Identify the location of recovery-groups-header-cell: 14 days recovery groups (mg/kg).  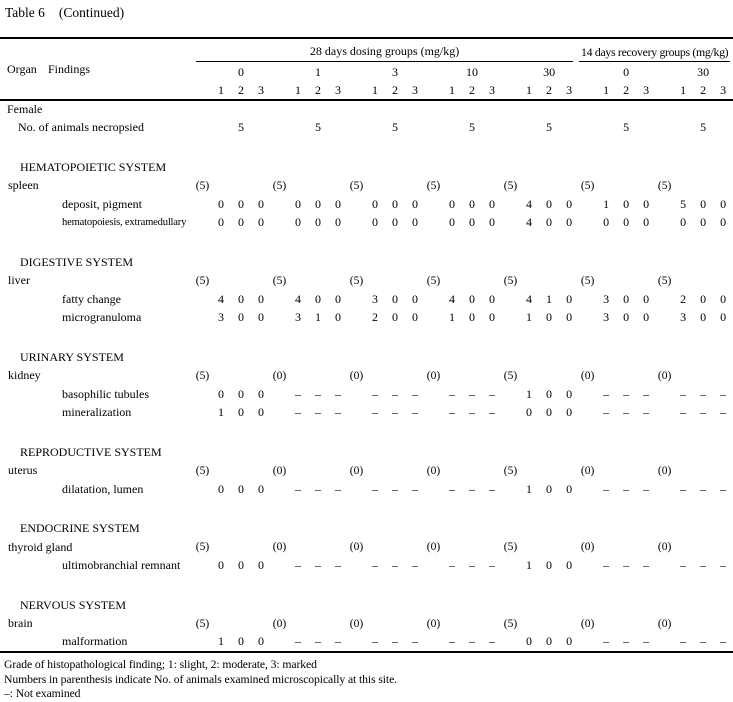
(656, 50).